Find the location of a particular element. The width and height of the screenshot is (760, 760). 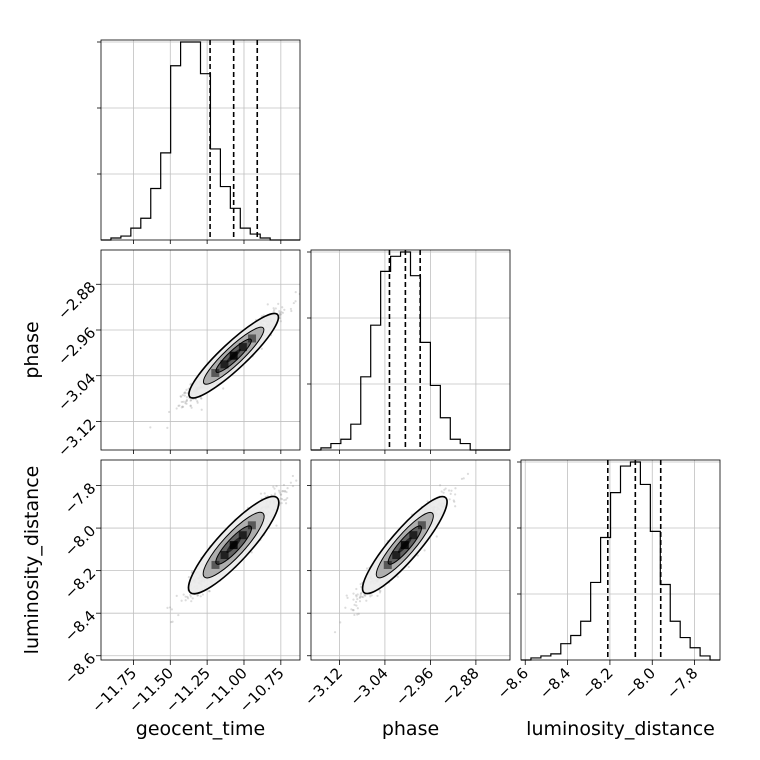

y-tick-label: −7.8 is located at coordinates (80, 498).